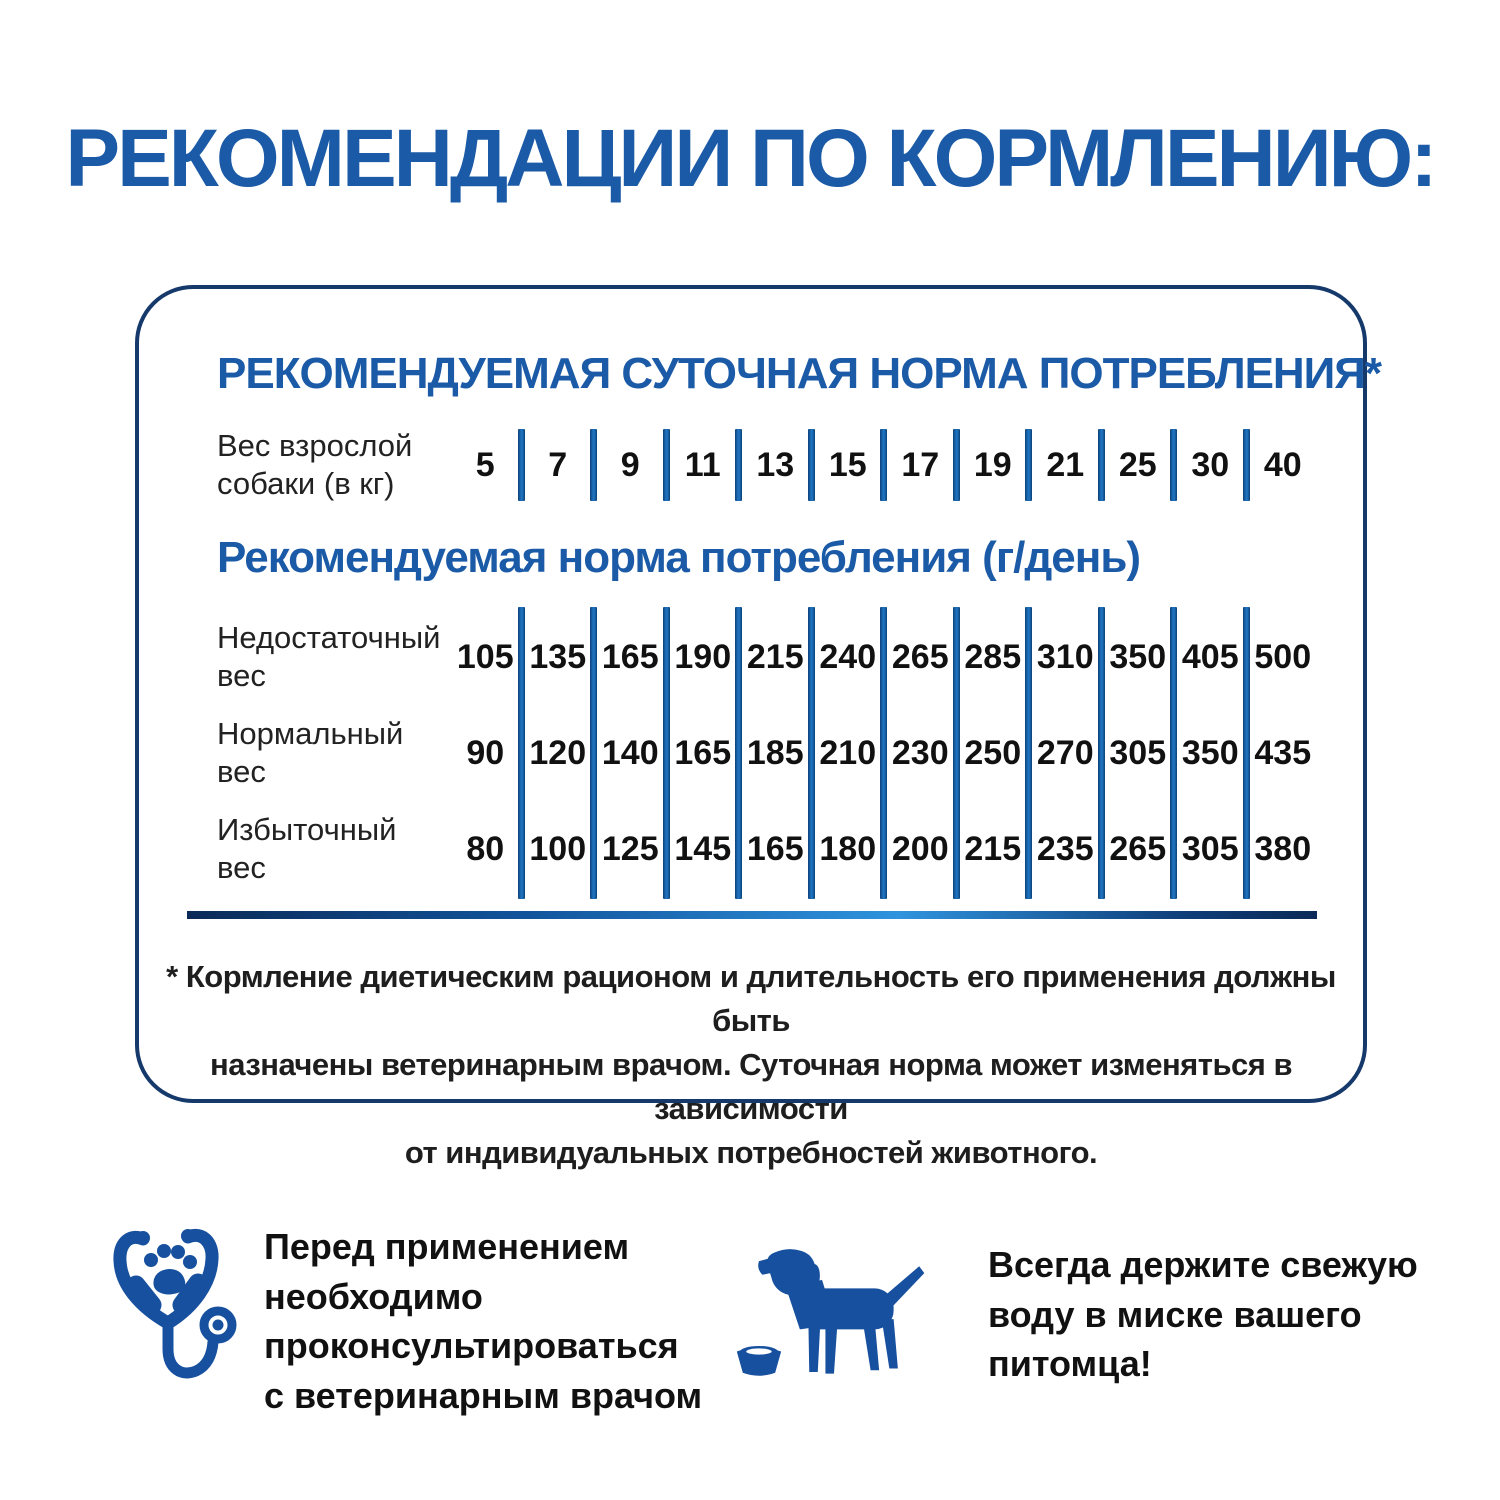 The height and width of the screenshot is (1500, 1500). I want to click on table-cell: 240, so click(848, 657).